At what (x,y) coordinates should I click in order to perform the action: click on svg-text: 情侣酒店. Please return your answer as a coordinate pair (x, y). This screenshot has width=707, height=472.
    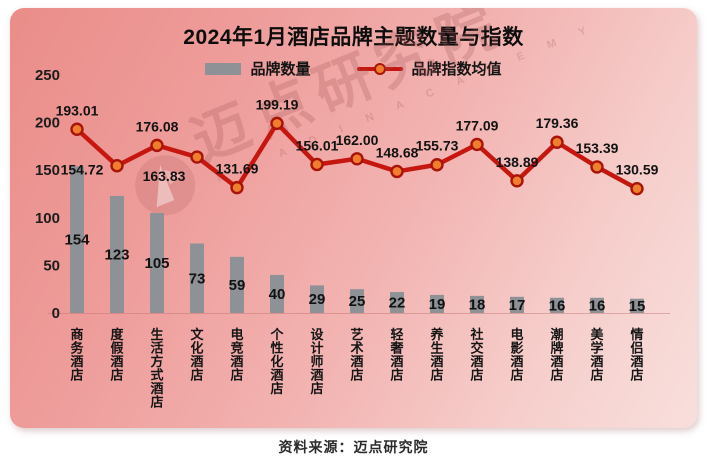
    Looking at the image, I should click on (636, 355).